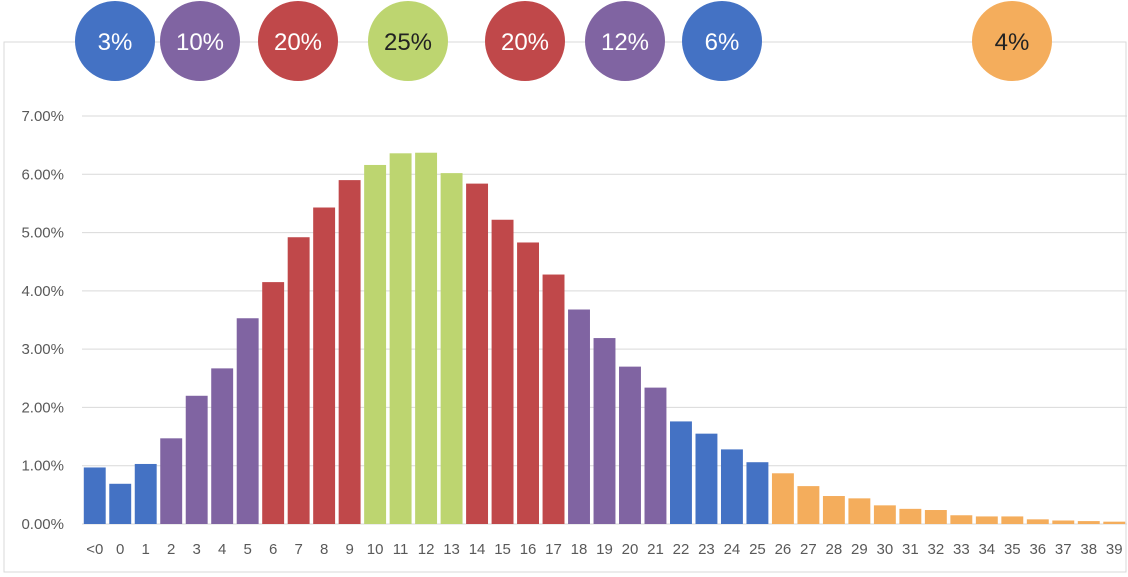 Image resolution: width=1128 pixels, height=577 pixels. Describe the element at coordinates (401, 549) in the screenshot. I see `x-tick-label: 11` at that location.